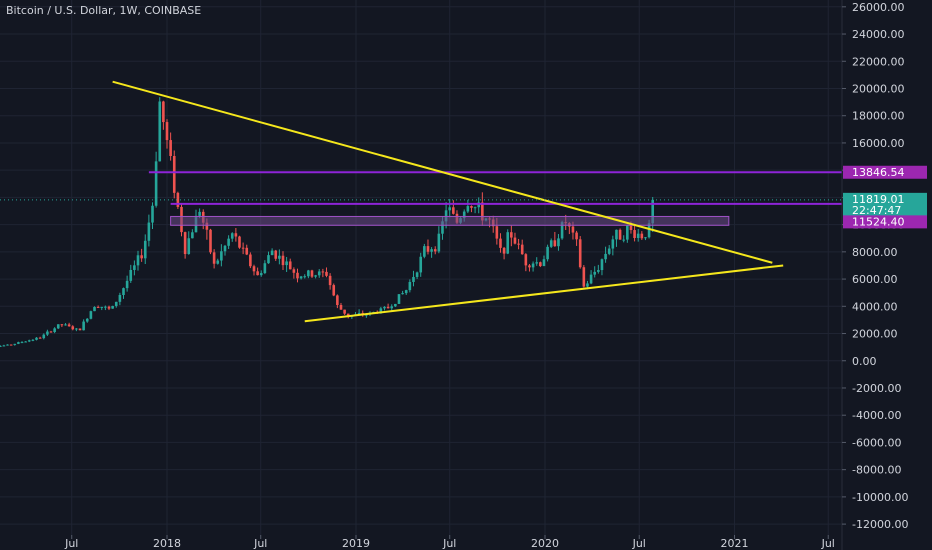  I want to click on y-tick-label: 18000.00, so click(878, 116).